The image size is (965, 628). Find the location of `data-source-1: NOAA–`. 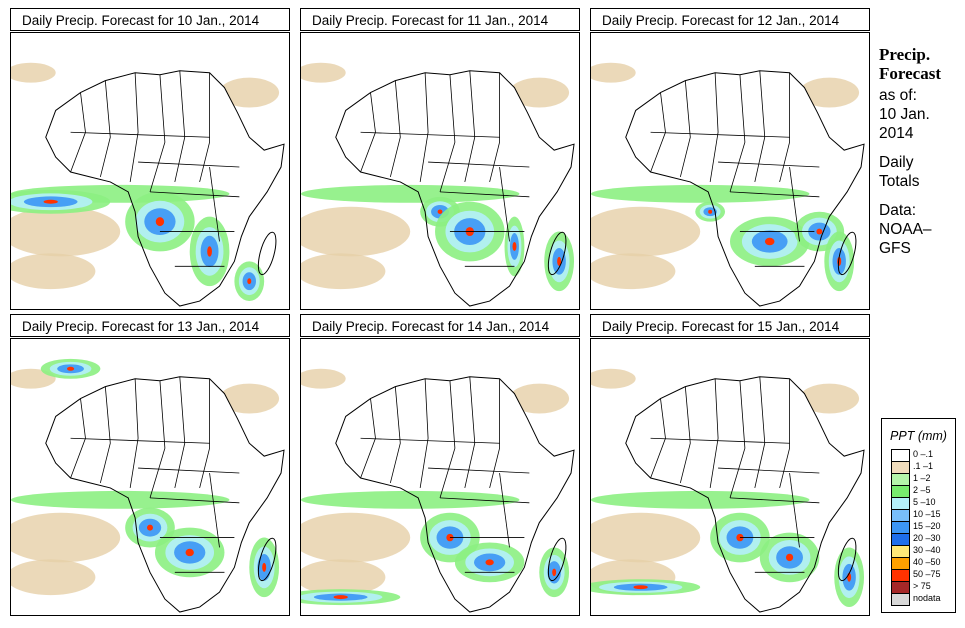

data-source-1: NOAA– is located at coordinates (905, 229).